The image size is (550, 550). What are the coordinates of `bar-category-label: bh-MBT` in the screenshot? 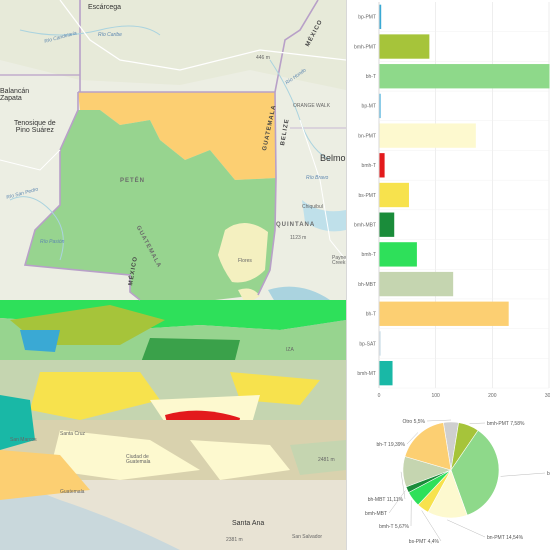 It's located at (367, 285).